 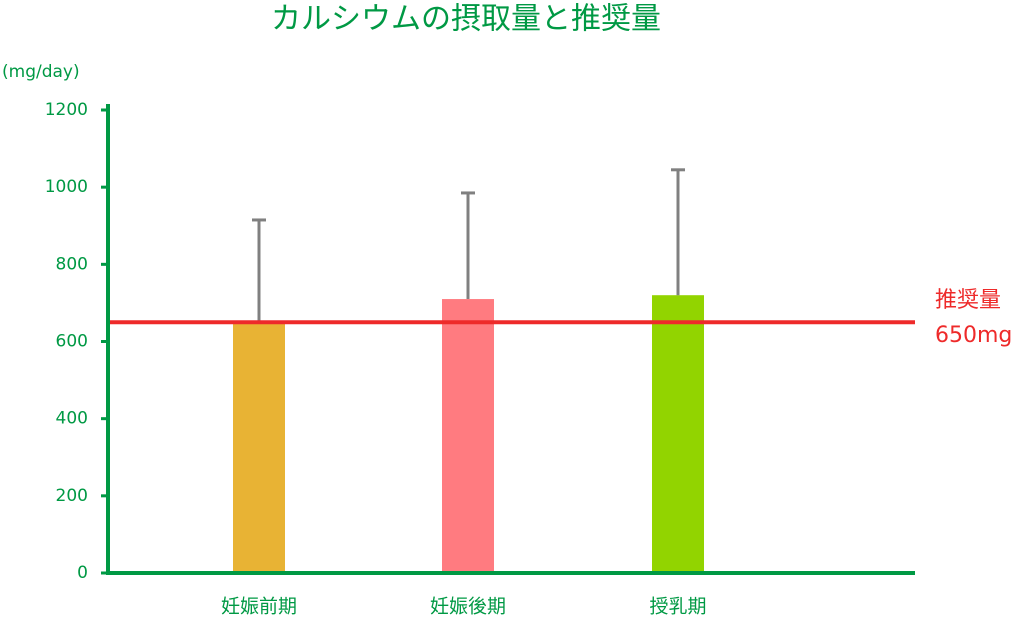 I want to click on chart-title: カルシウムの摂取量と推奨量, so click(x=466, y=19).